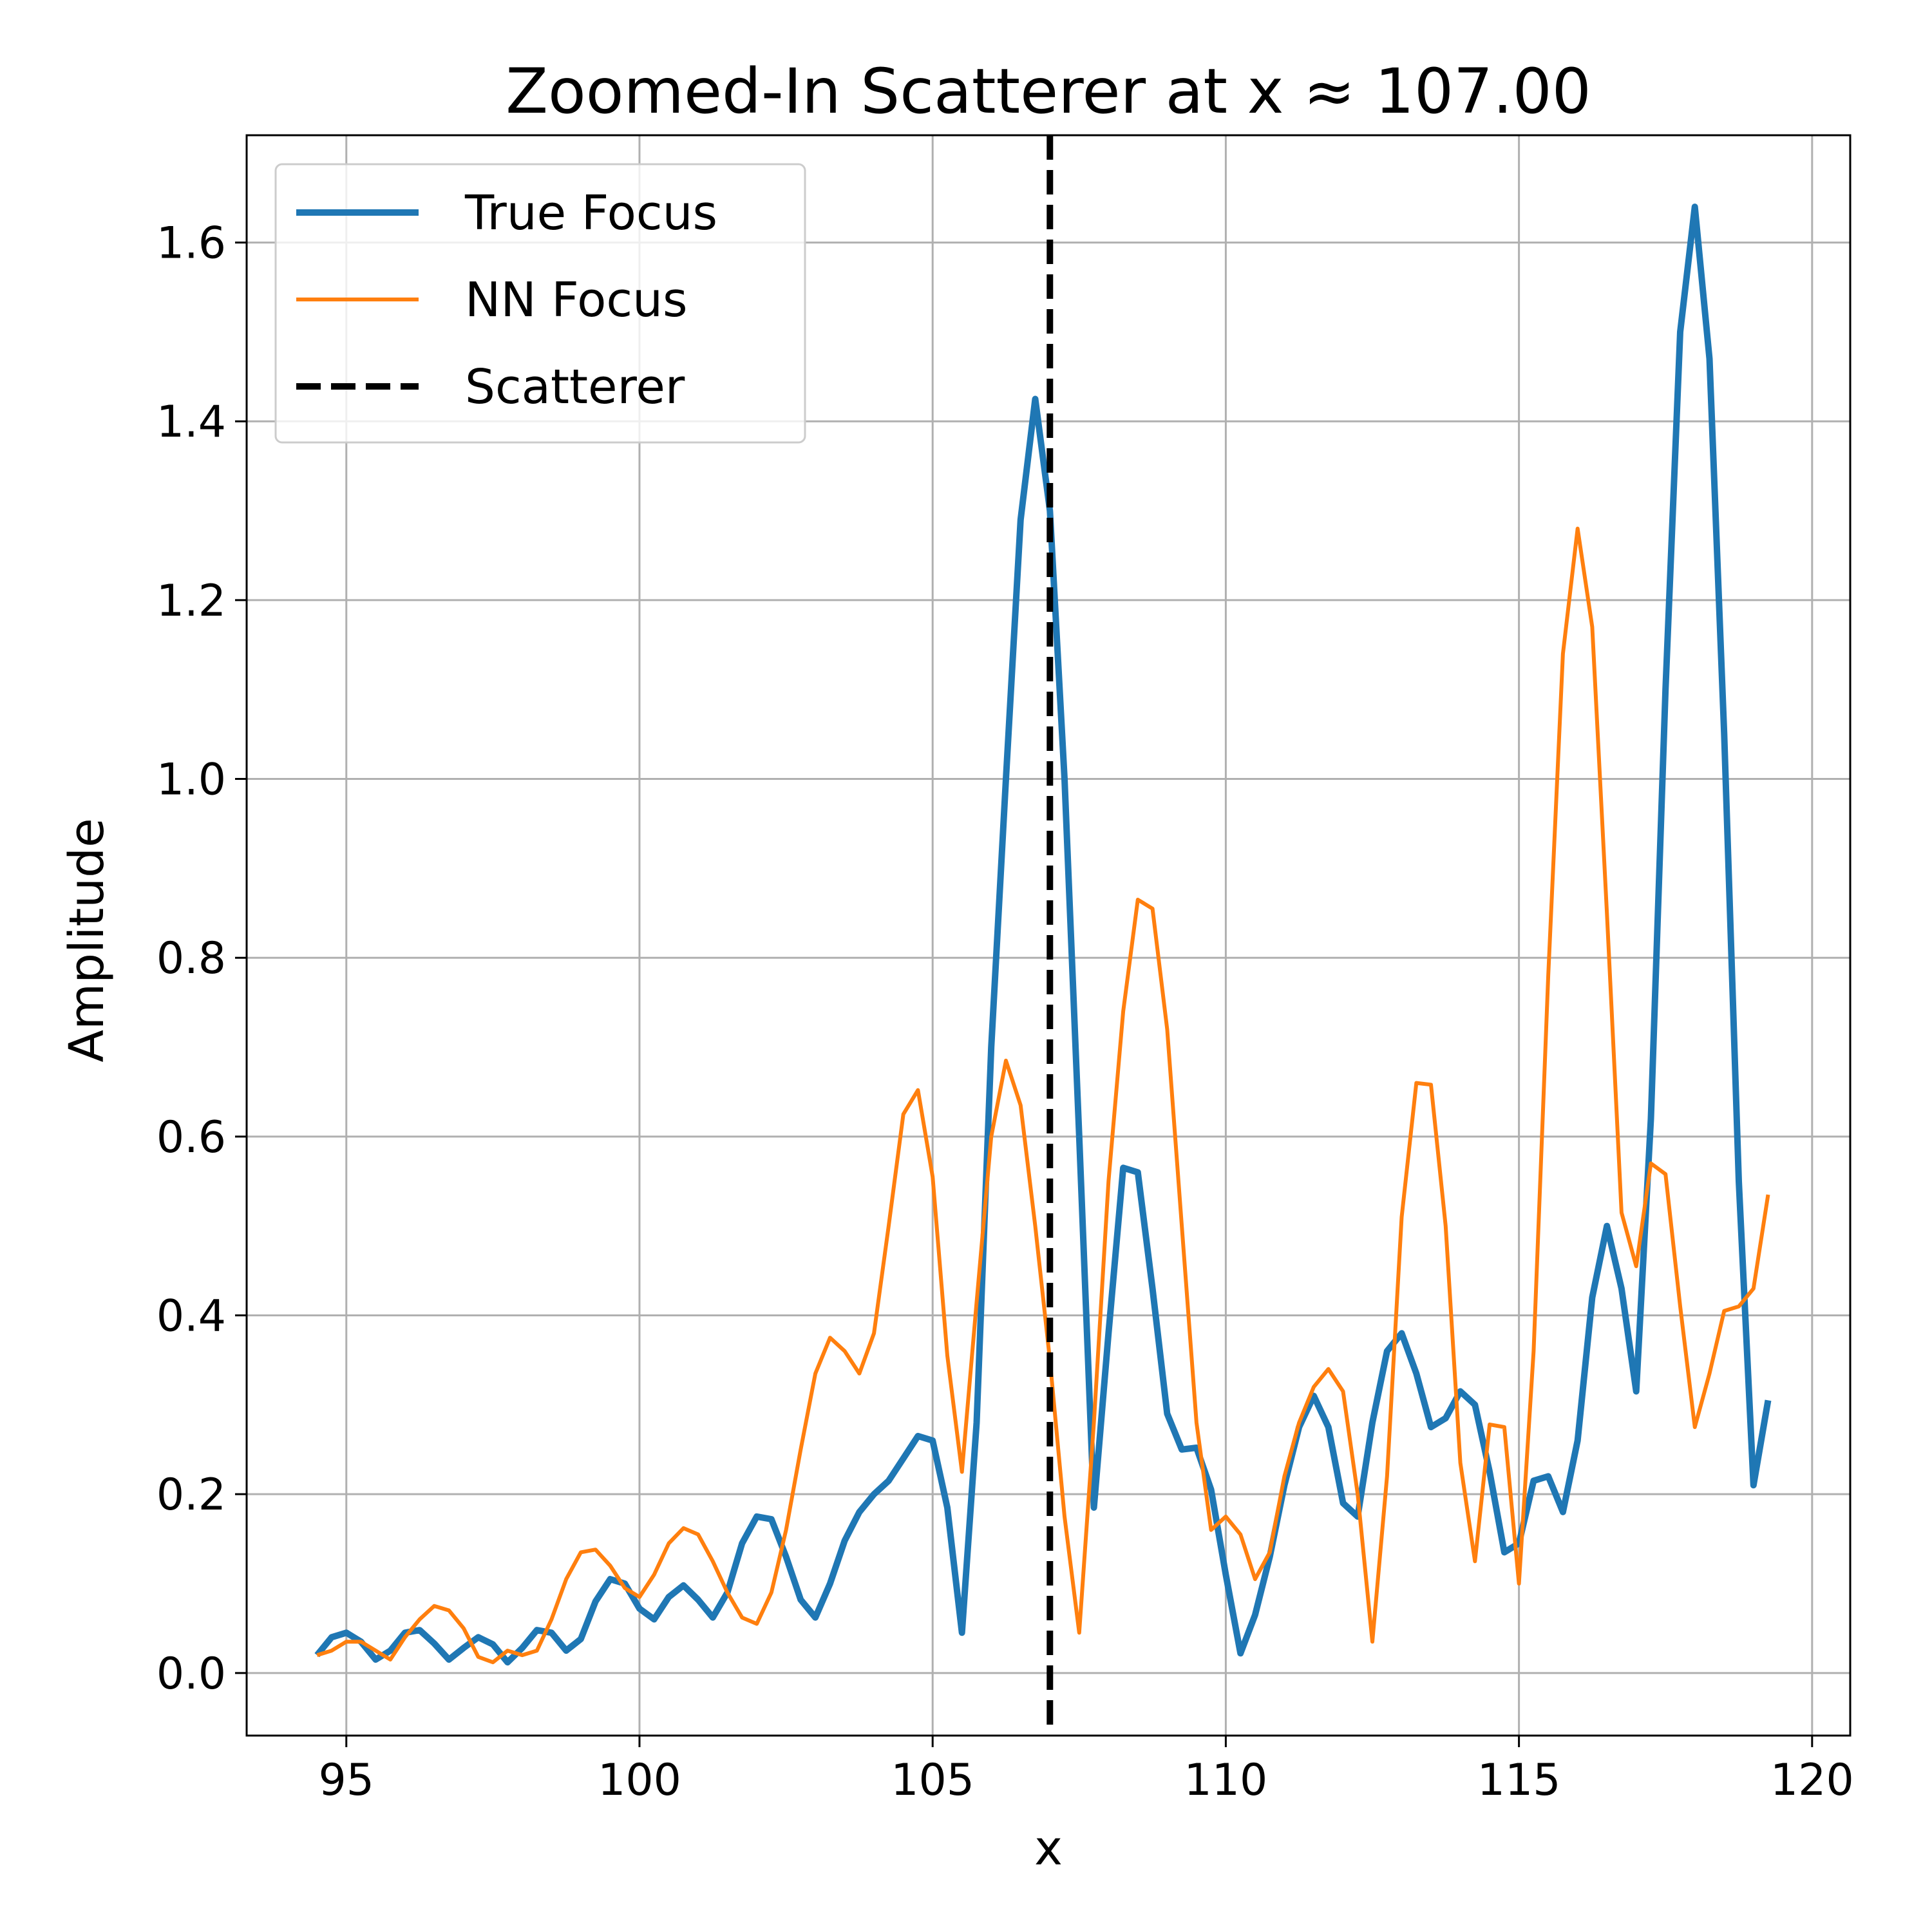 This screenshot has height=1932, width=1932. I want to click on legend-box, so click(540, 303).